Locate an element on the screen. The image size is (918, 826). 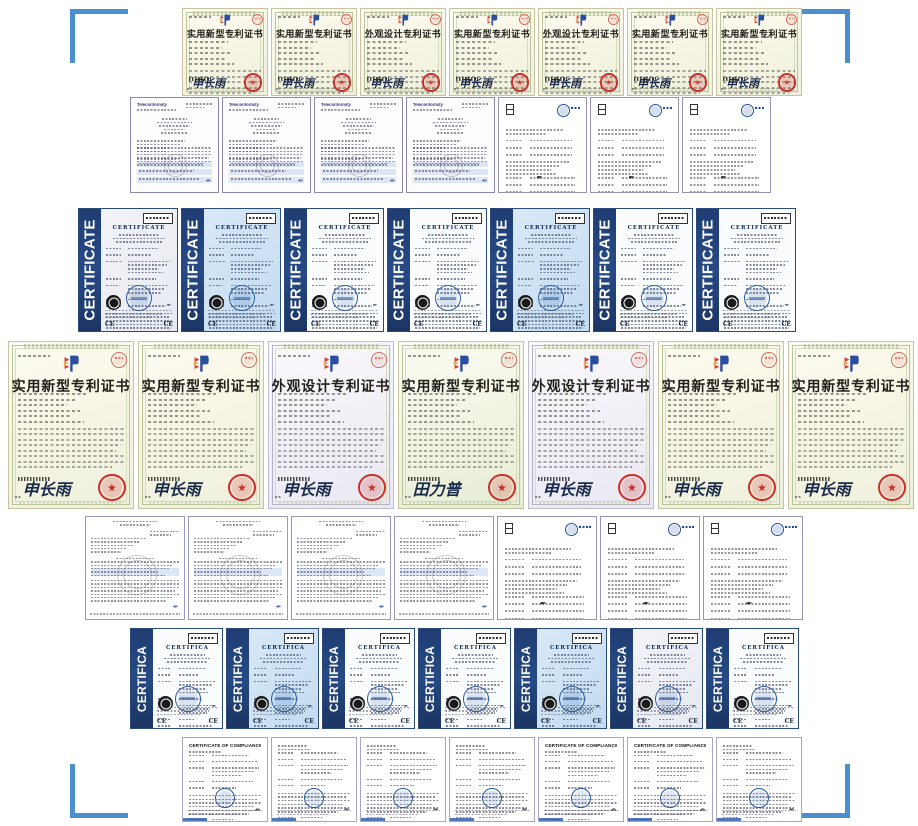
ce-mark-left-icon: CE is located at coordinates (522, 324).